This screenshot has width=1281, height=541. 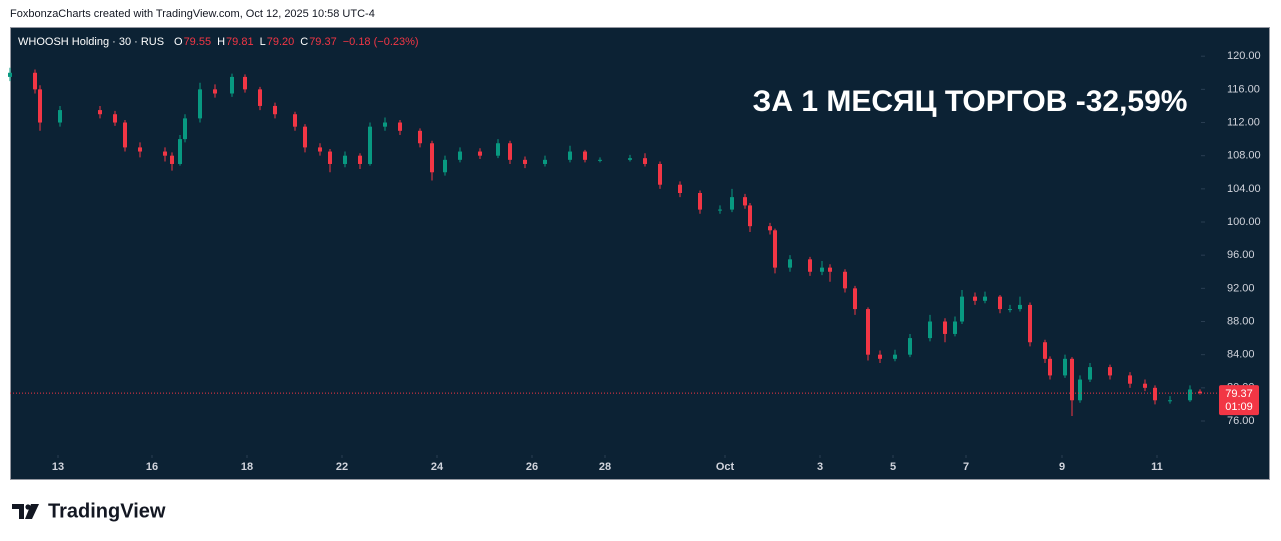 I want to click on legend-key: L, so click(x=263, y=42).